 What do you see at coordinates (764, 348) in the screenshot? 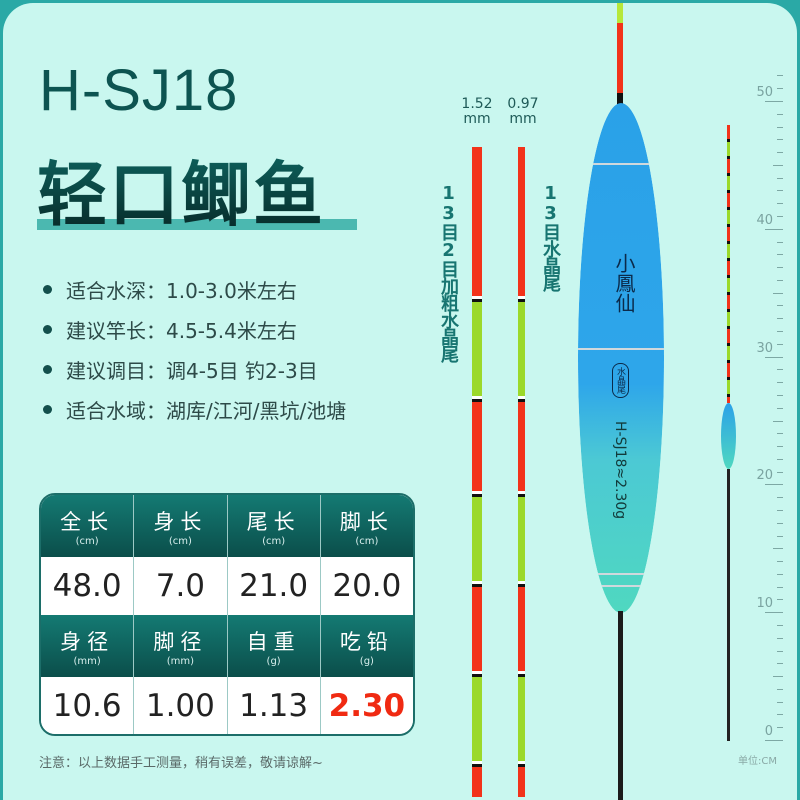
I see `ruler-label: 30` at bounding box center [764, 348].